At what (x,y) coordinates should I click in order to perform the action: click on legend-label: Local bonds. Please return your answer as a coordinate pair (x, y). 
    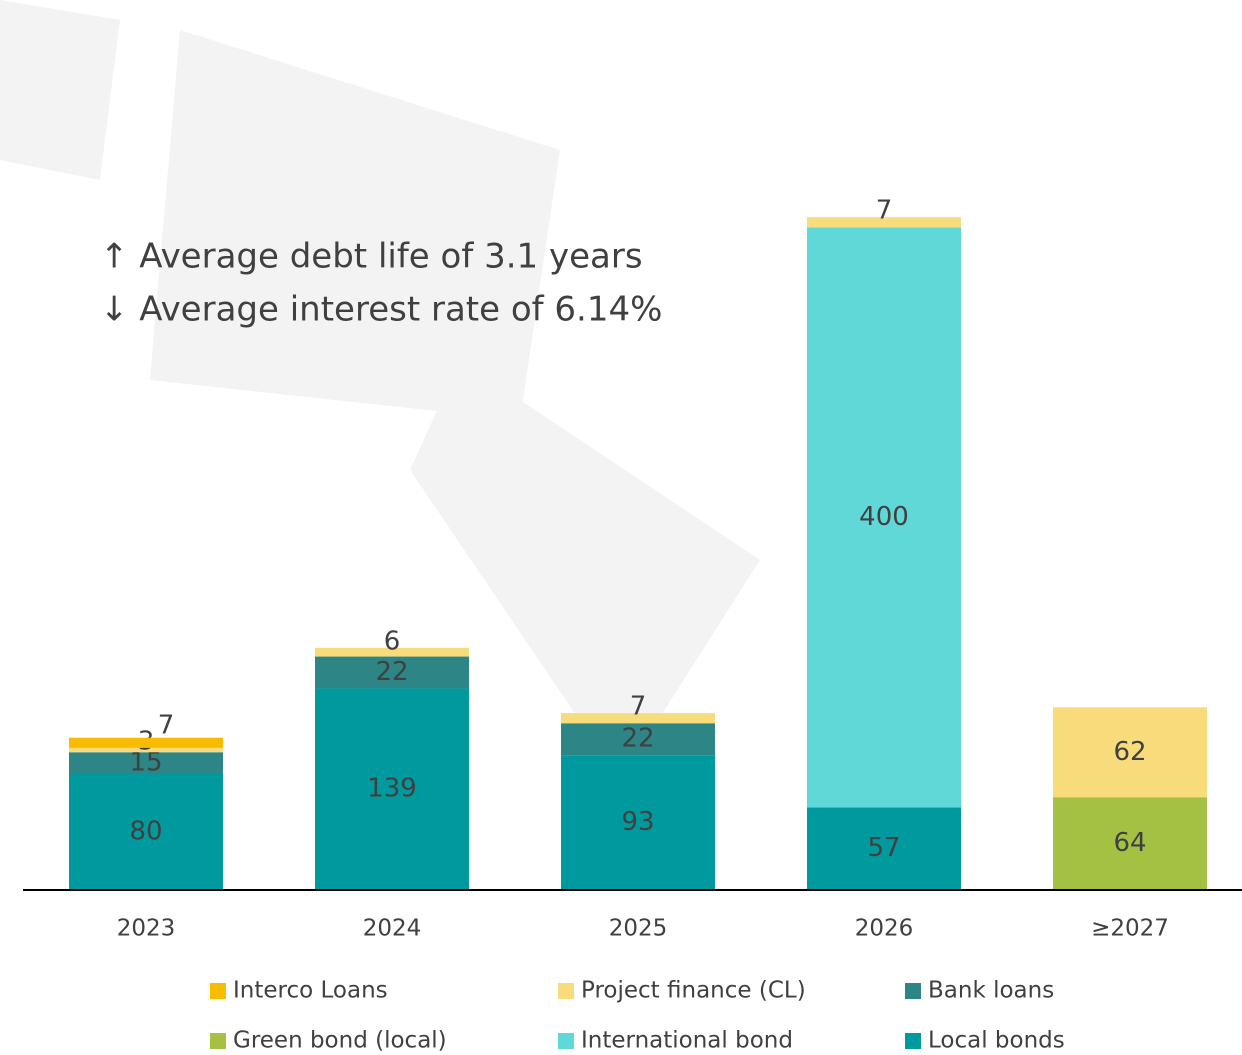
    Looking at the image, I should click on (996, 1041).